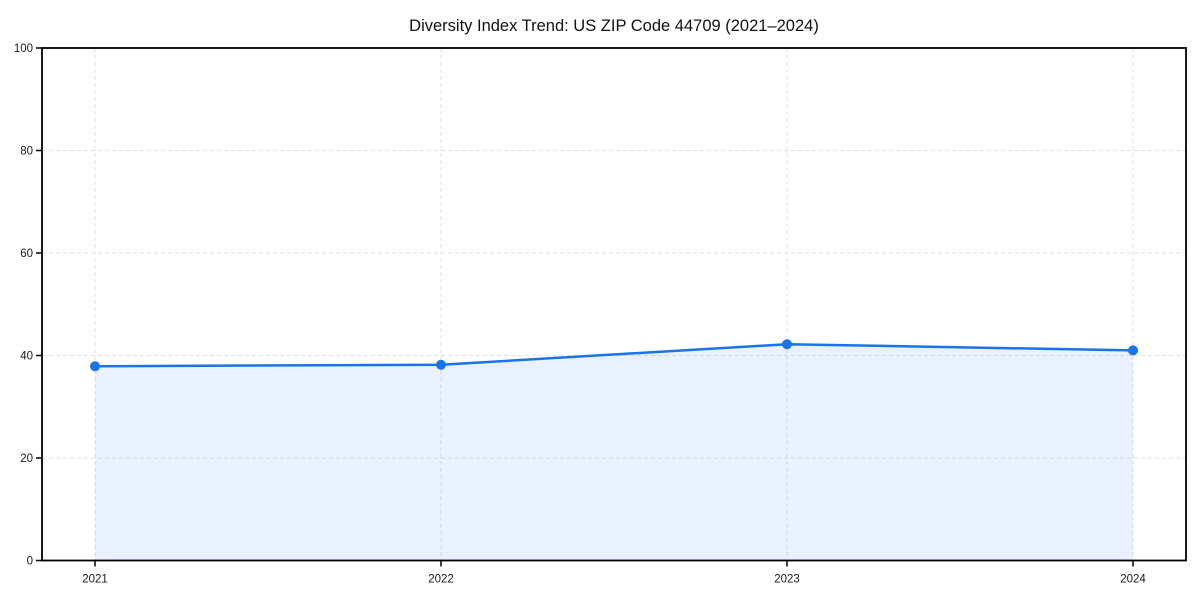 This screenshot has width=1200, height=600. Describe the element at coordinates (30, 562) in the screenshot. I see `y-axis-tick-label: 0` at that location.